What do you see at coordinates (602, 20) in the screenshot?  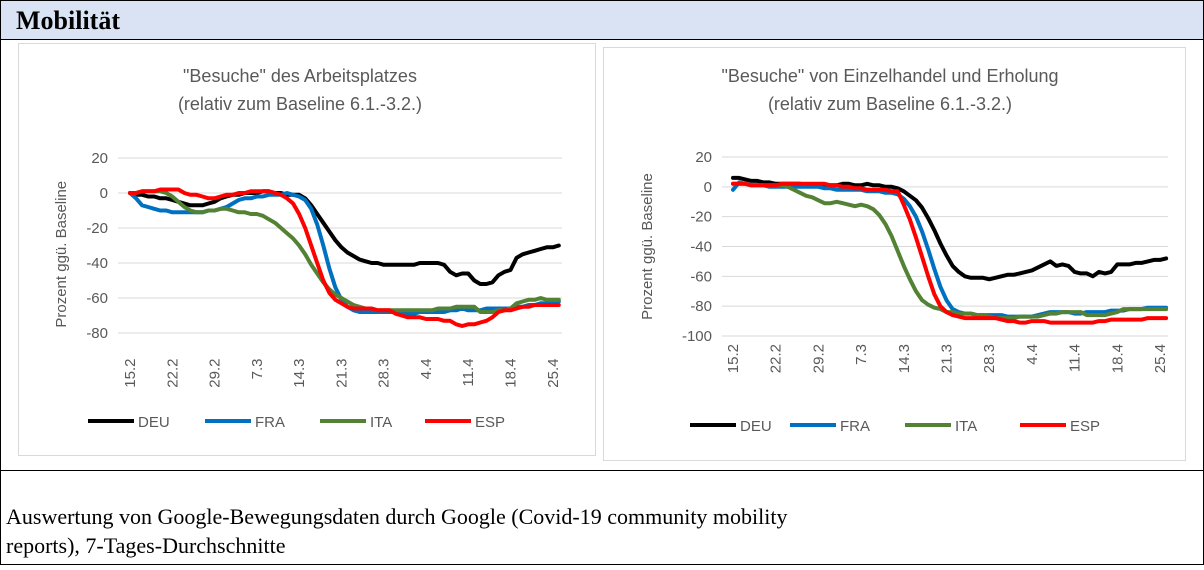 I see `header-bar` at bounding box center [602, 20].